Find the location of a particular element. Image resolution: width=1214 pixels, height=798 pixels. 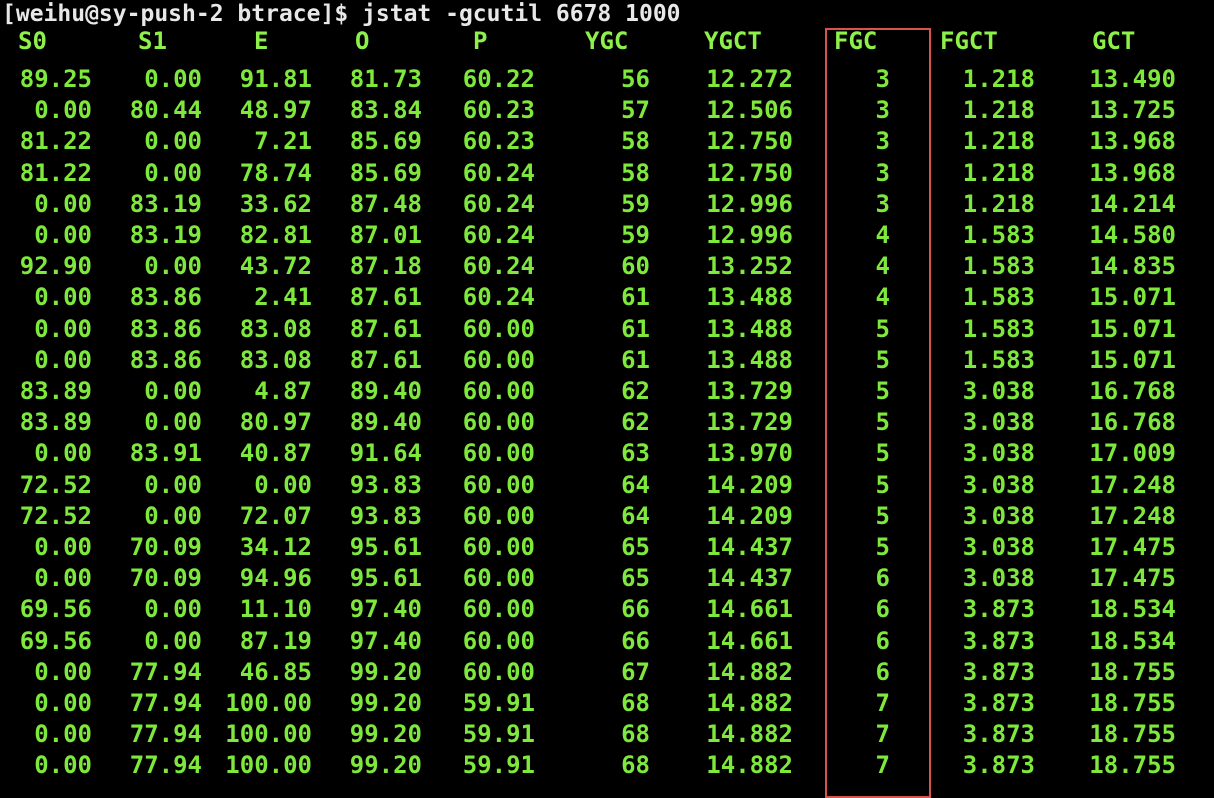

cell-e: 48.97 is located at coordinates (275, 110).